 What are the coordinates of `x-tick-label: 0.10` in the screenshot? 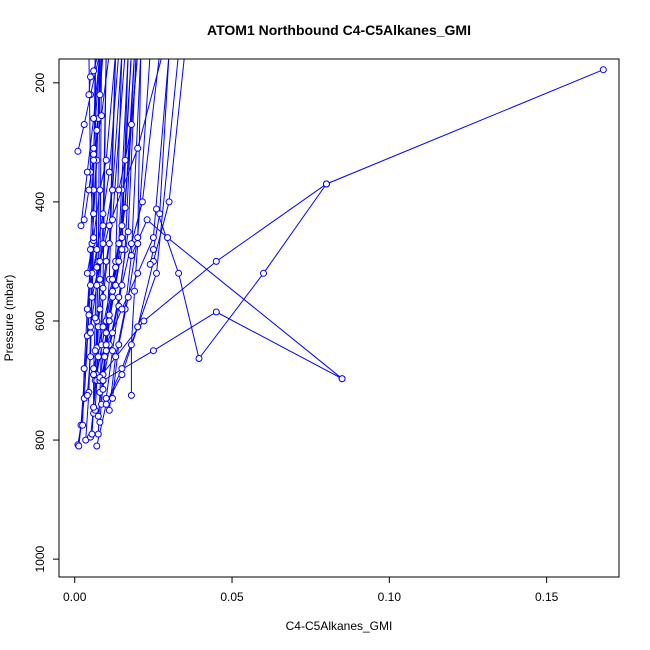 It's located at (390, 597).